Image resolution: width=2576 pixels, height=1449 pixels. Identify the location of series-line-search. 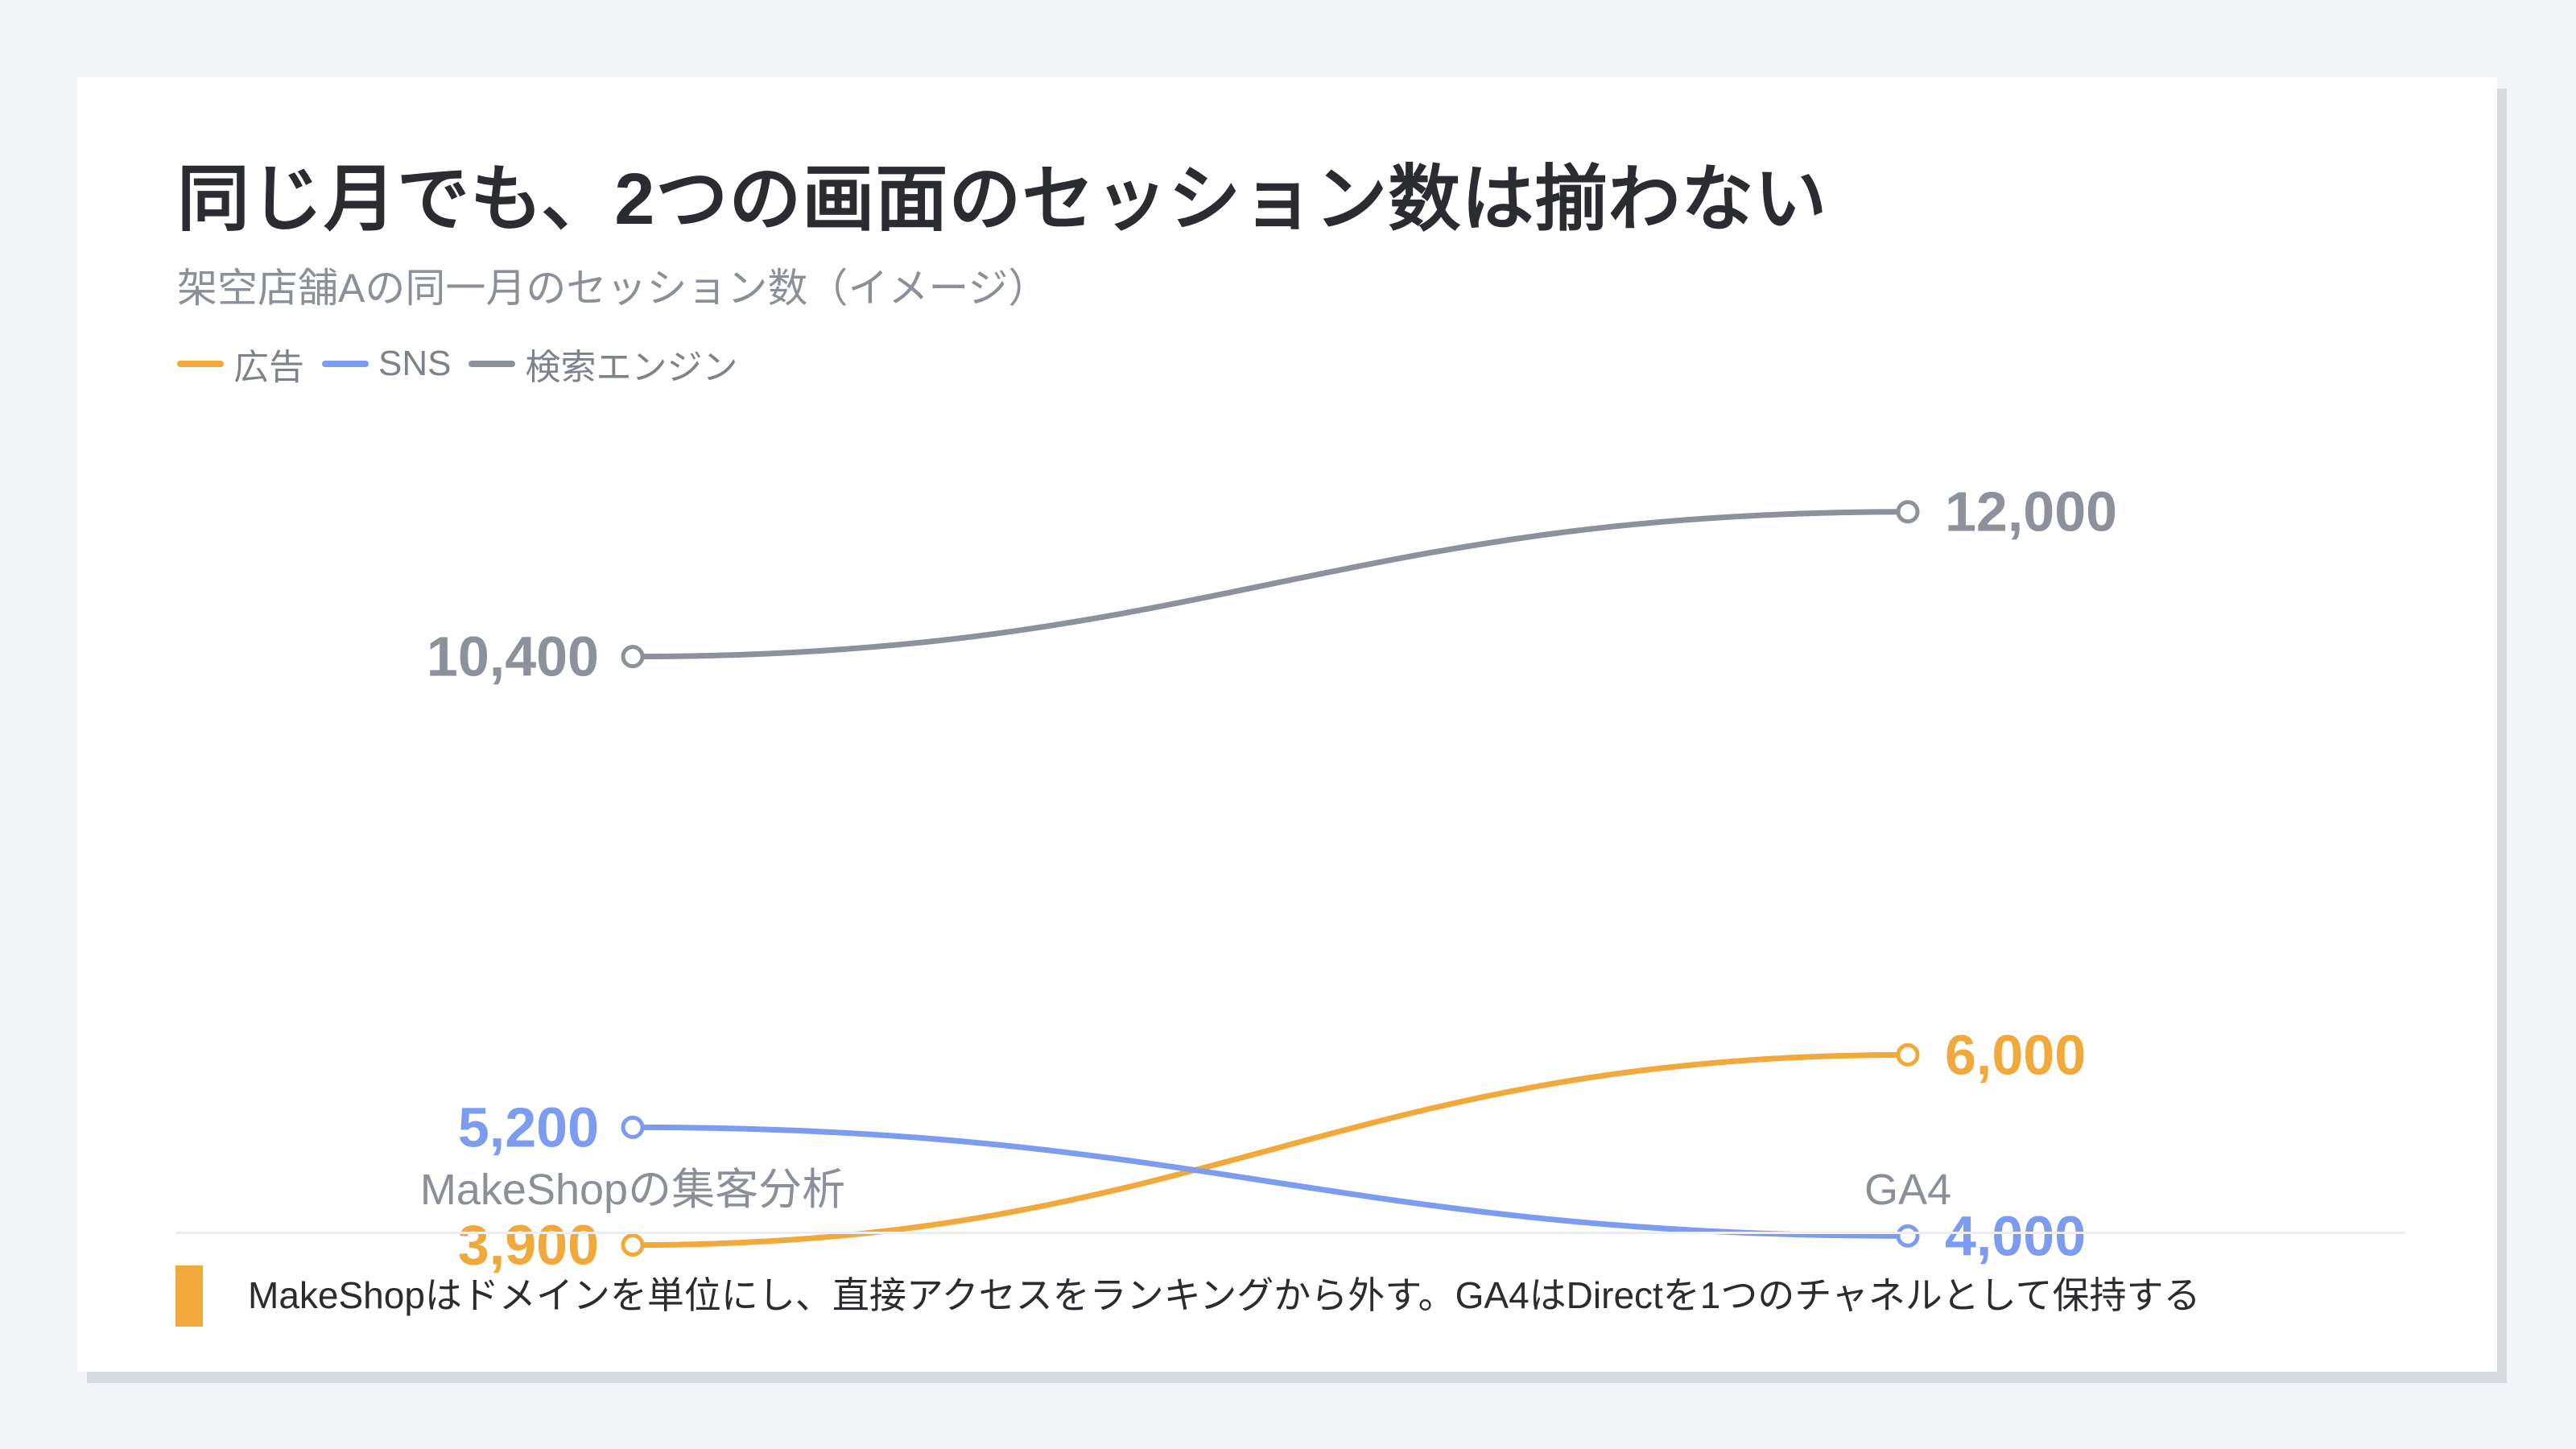
(1270, 584).